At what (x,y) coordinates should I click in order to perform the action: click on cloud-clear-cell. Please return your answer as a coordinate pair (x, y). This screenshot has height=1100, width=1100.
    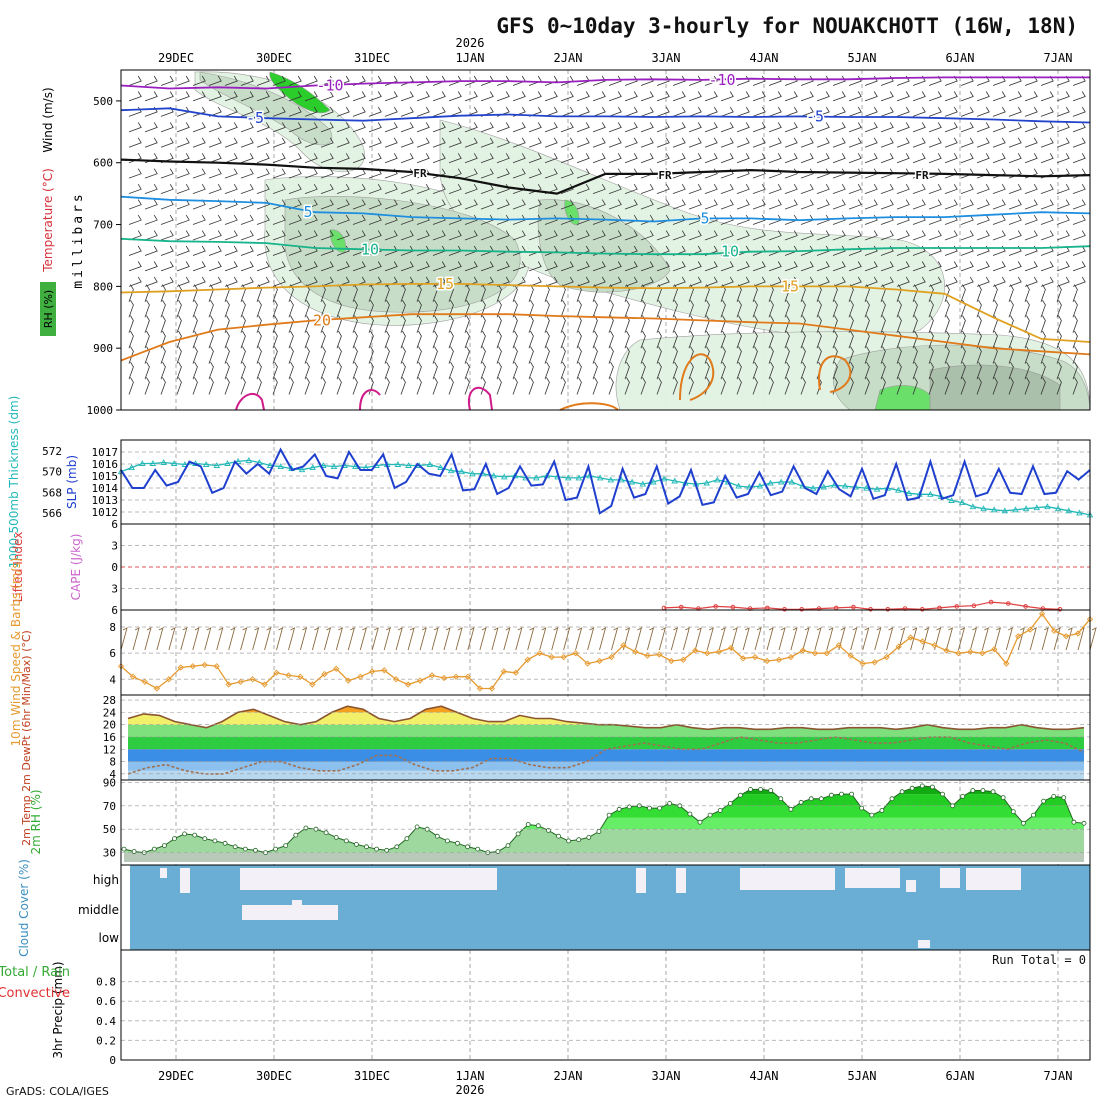
    Looking at the image, I should click on (297, 907).